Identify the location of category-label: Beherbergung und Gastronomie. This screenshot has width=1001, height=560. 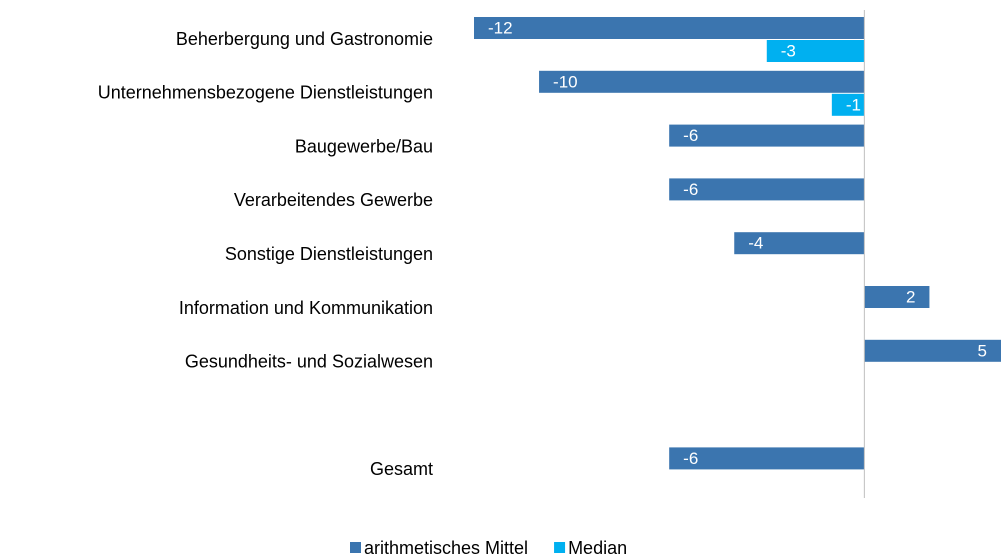
(304, 39).